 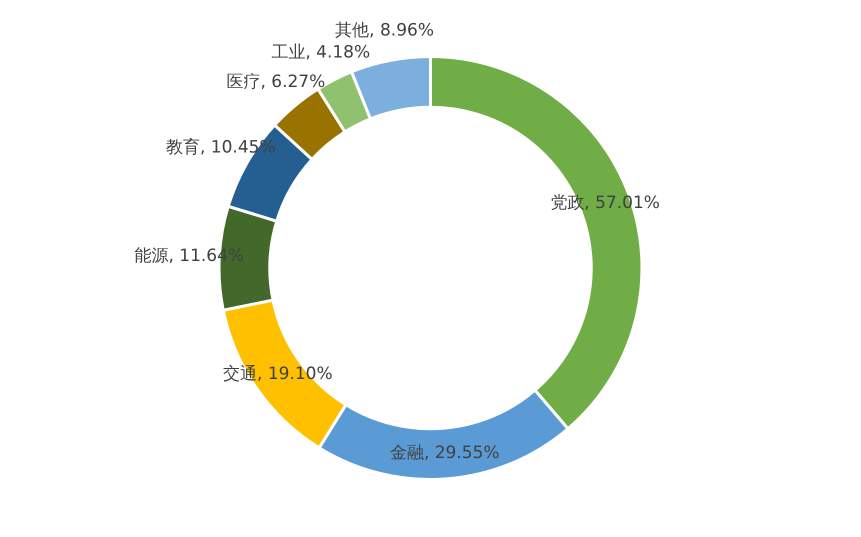 What do you see at coordinates (320, 52) in the screenshot?
I see `slice-label: 工业, 4.18%` at bounding box center [320, 52].